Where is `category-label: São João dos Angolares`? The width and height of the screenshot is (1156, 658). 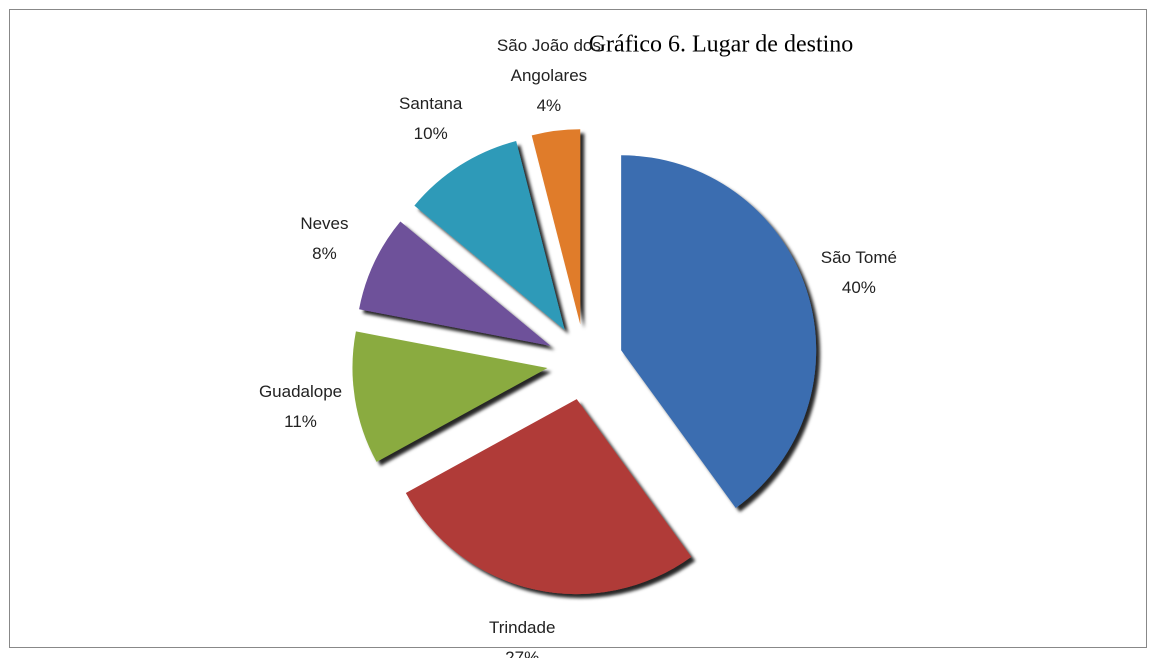
category-label: São João dos Angolares is located at coordinates (548, 61).